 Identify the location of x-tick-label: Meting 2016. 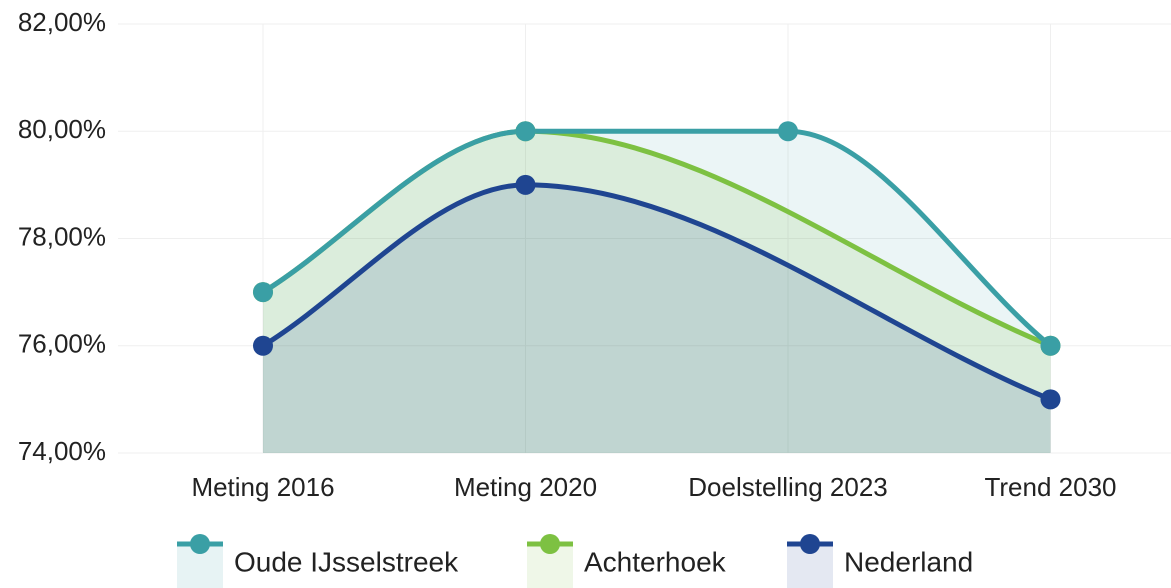
(262, 487).